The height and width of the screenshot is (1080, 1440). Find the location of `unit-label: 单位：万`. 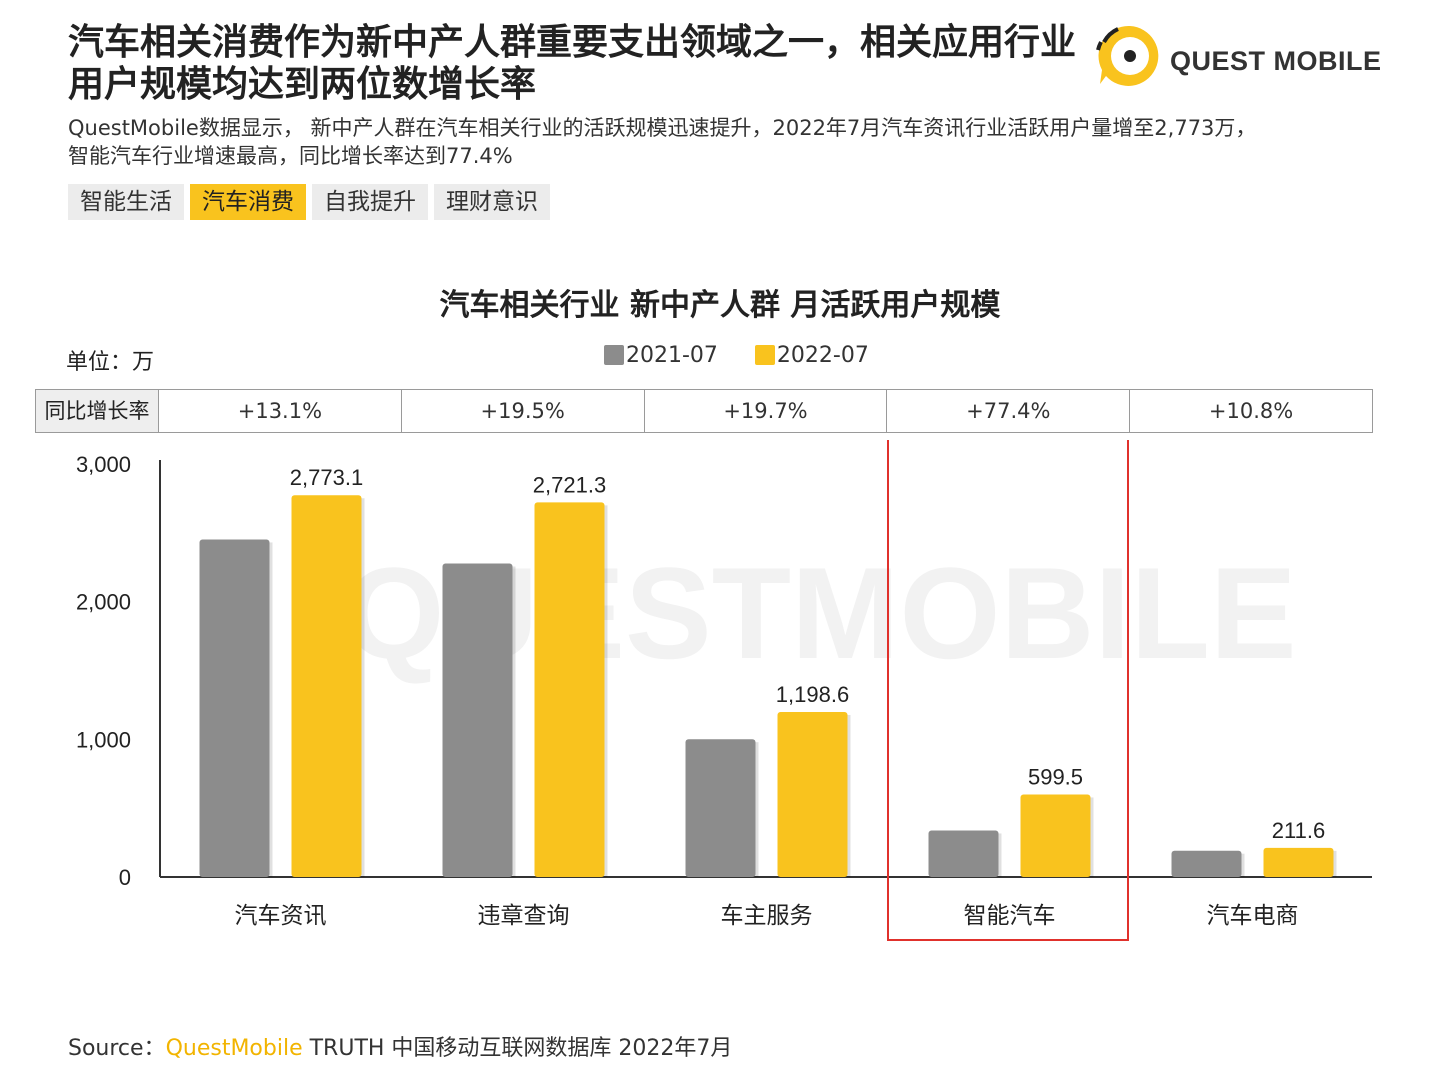

unit-label: 单位：万 is located at coordinates (110, 362).